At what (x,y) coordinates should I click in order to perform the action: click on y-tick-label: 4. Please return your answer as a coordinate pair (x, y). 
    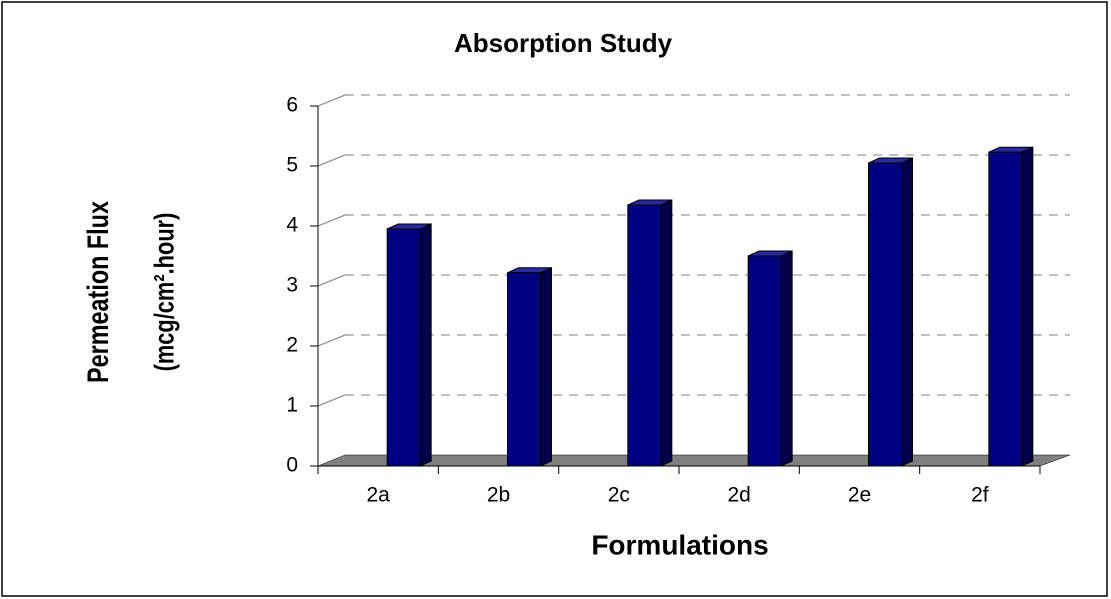
    Looking at the image, I should click on (292, 225).